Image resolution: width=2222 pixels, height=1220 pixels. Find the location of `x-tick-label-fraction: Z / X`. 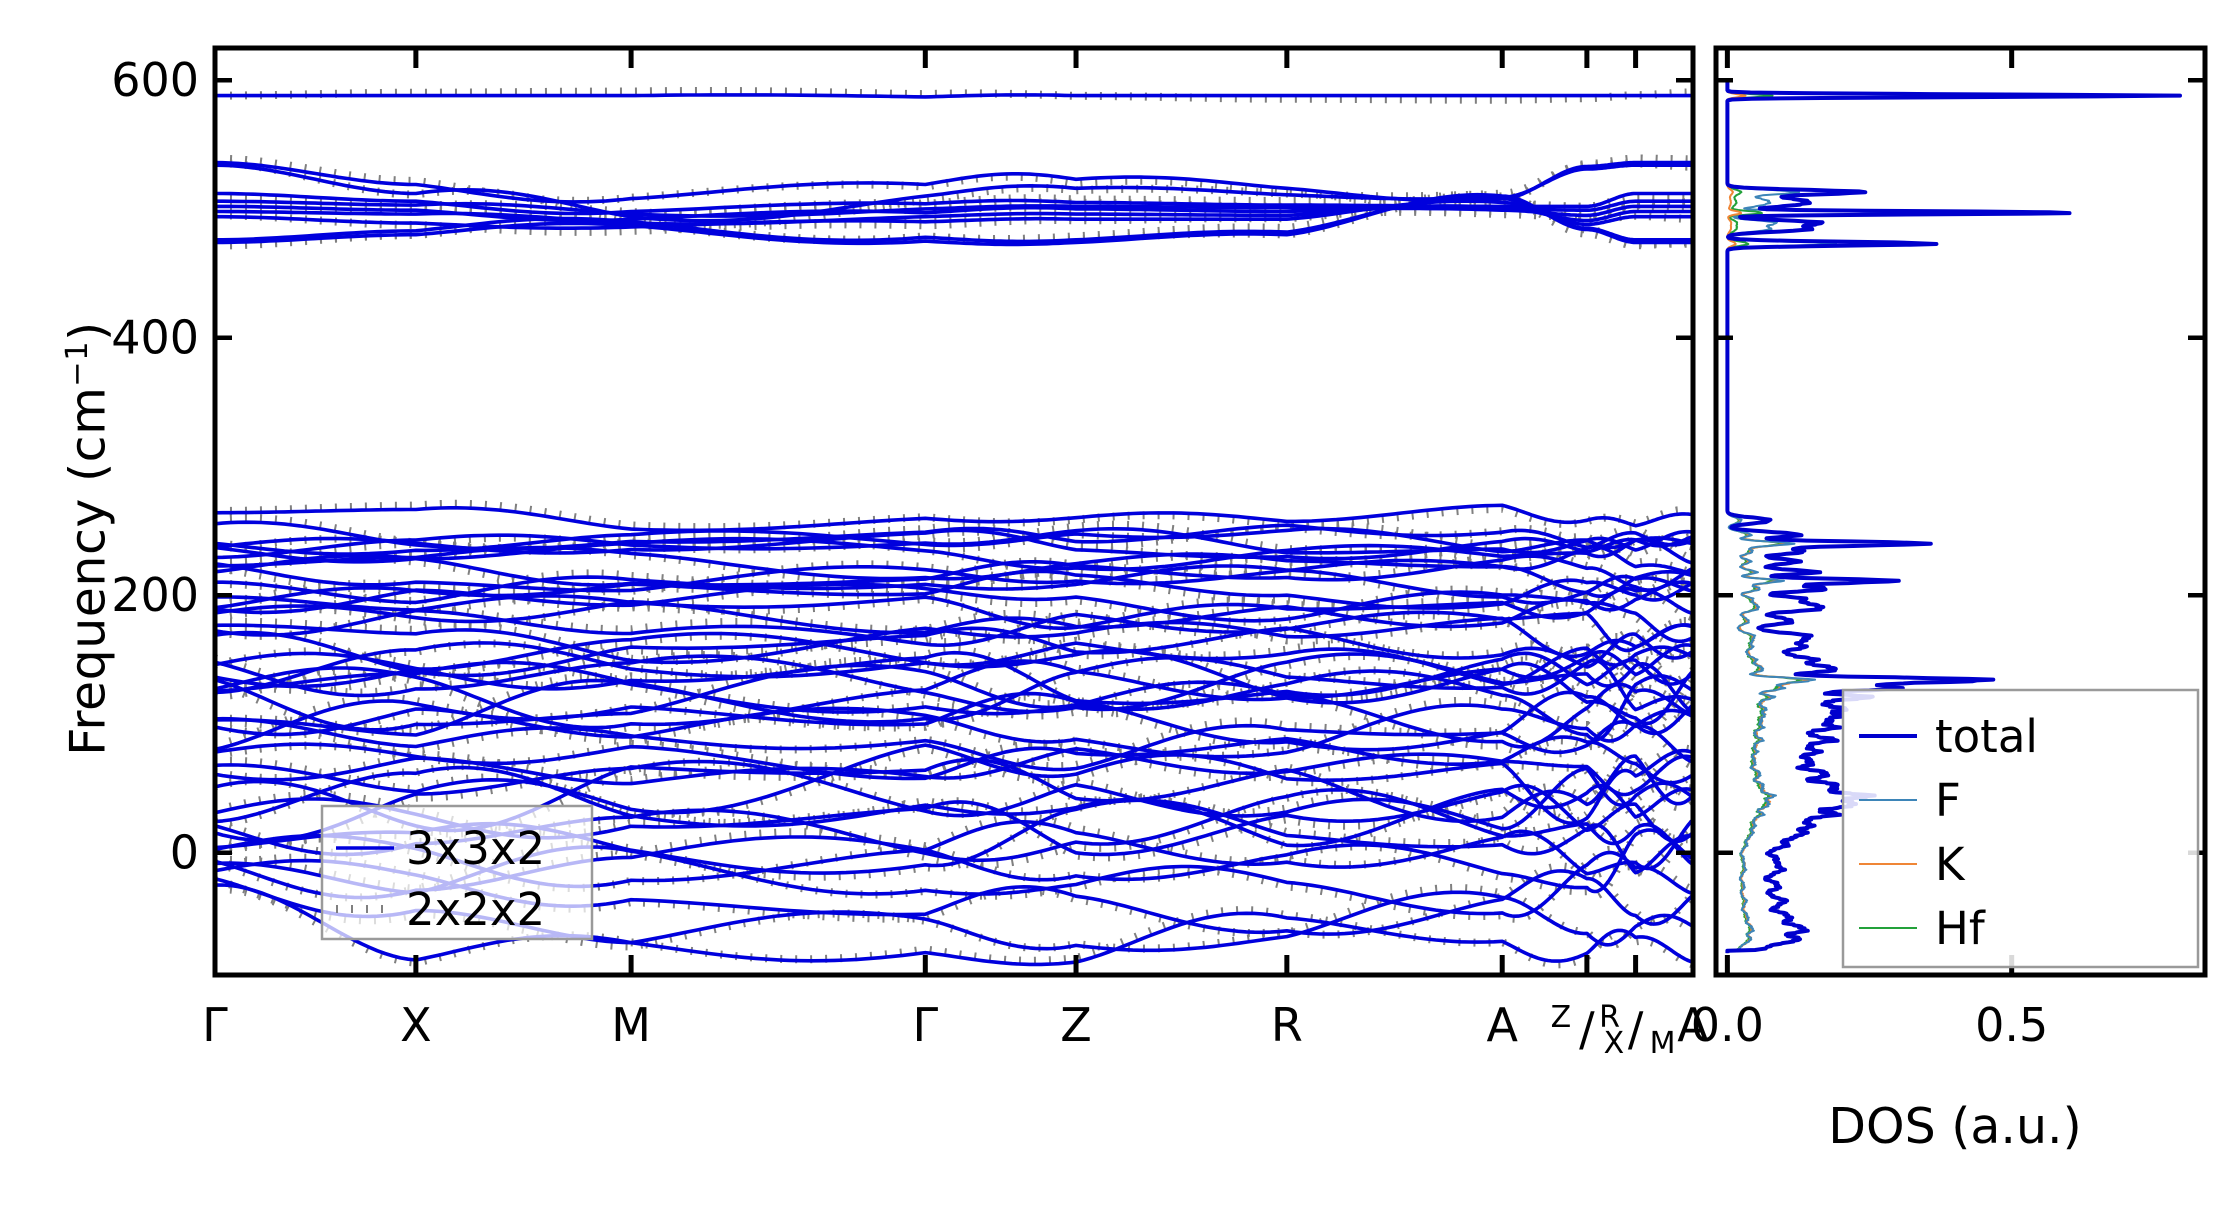

x-tick-label-fraction: Z / X is located at coordinates (1588, 1030).